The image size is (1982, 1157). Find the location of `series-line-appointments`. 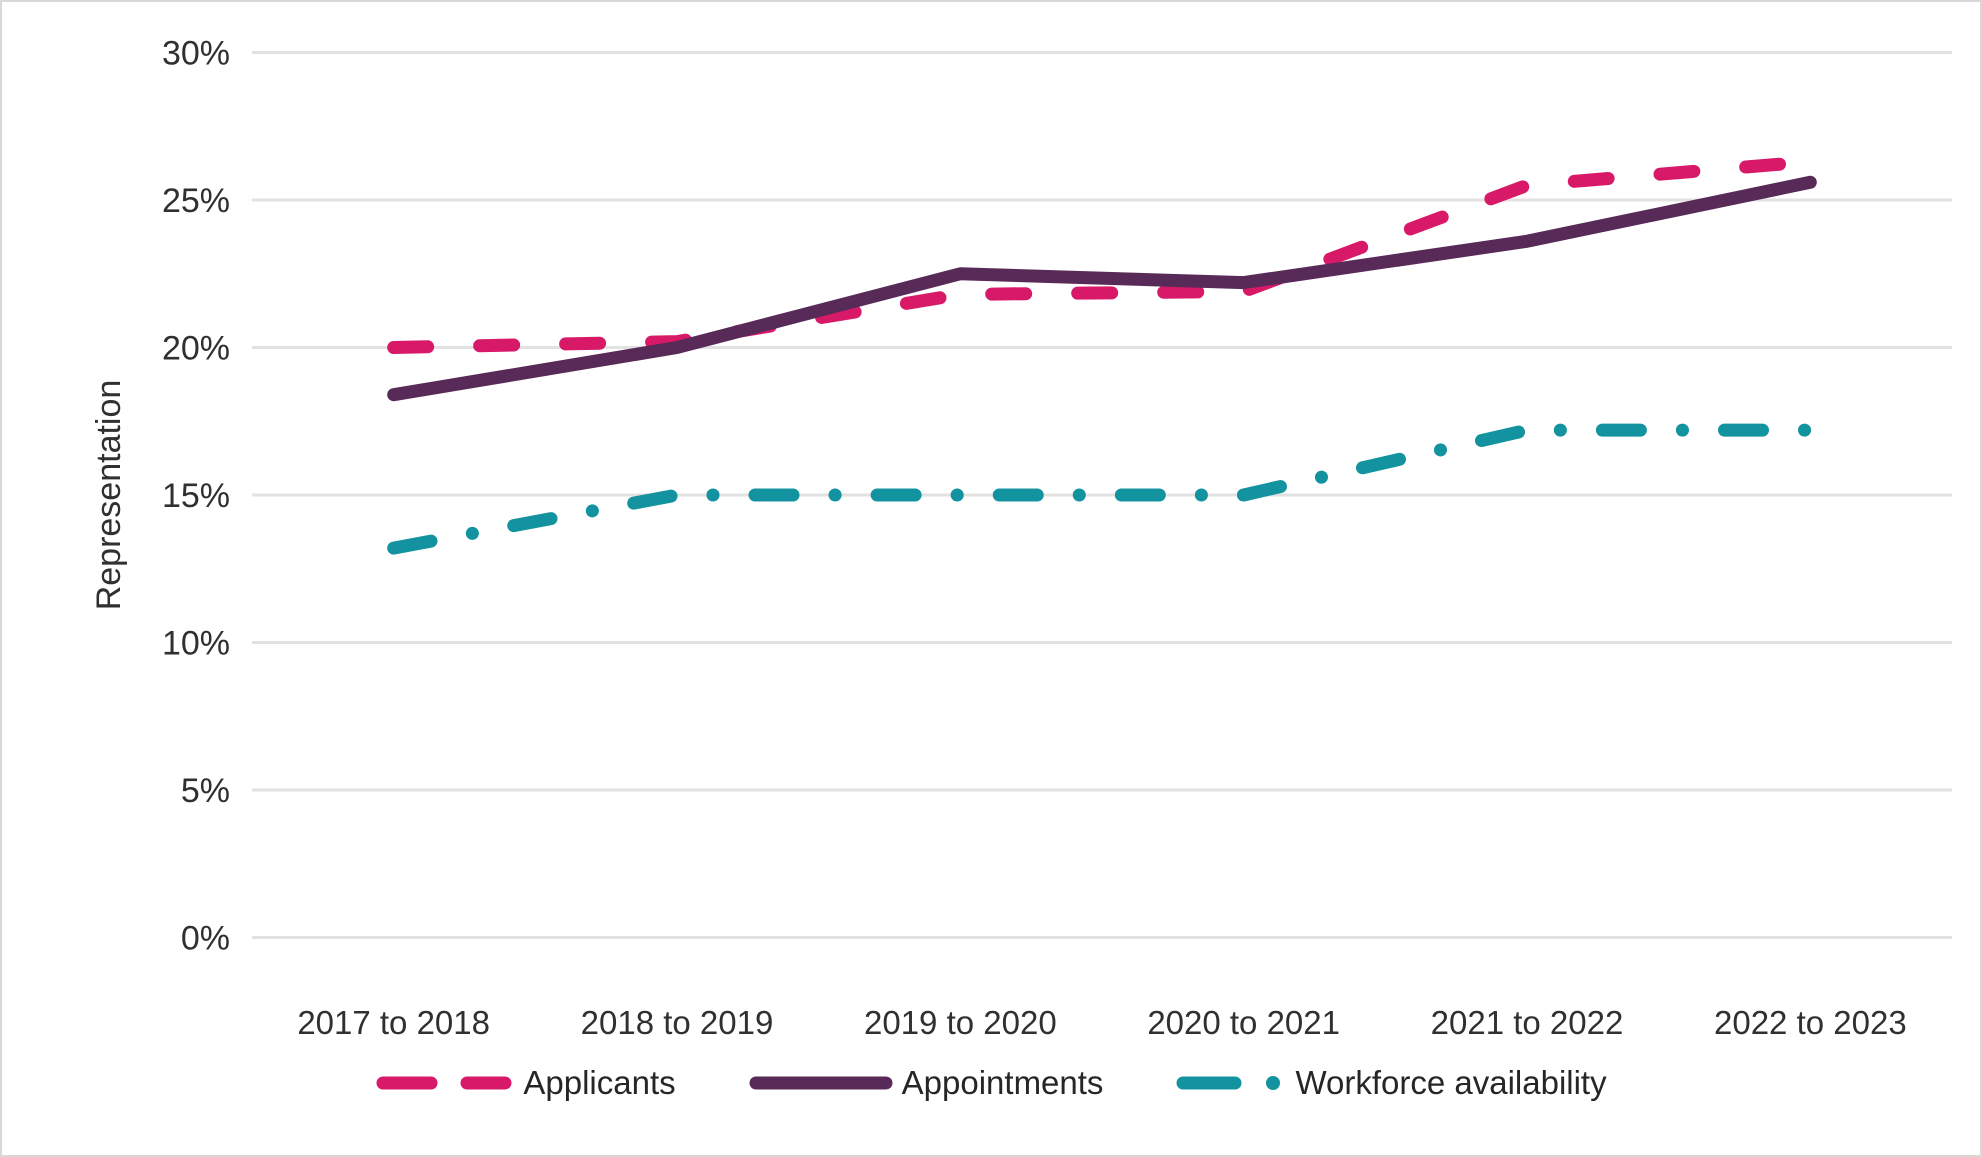

series-line-appointments is located at coordinates (1102, 288).